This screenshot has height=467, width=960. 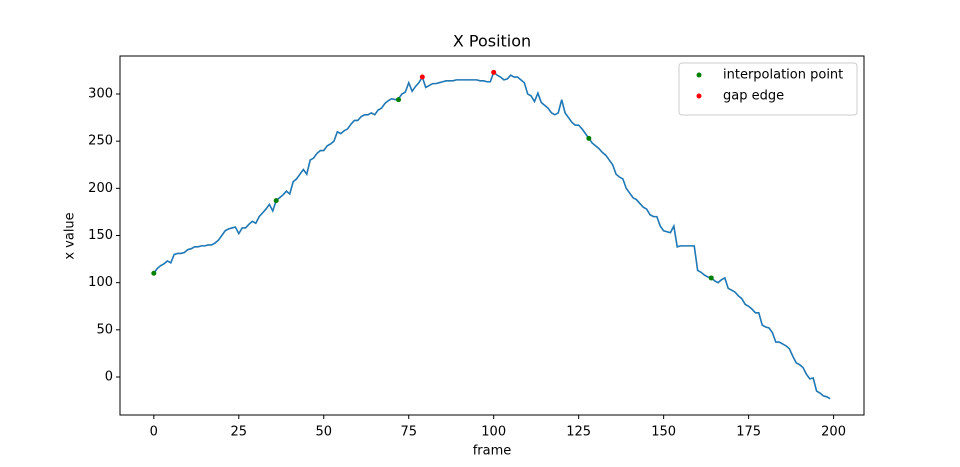 I want to click on x-tick-label: 100, so click(x=493, y=432).